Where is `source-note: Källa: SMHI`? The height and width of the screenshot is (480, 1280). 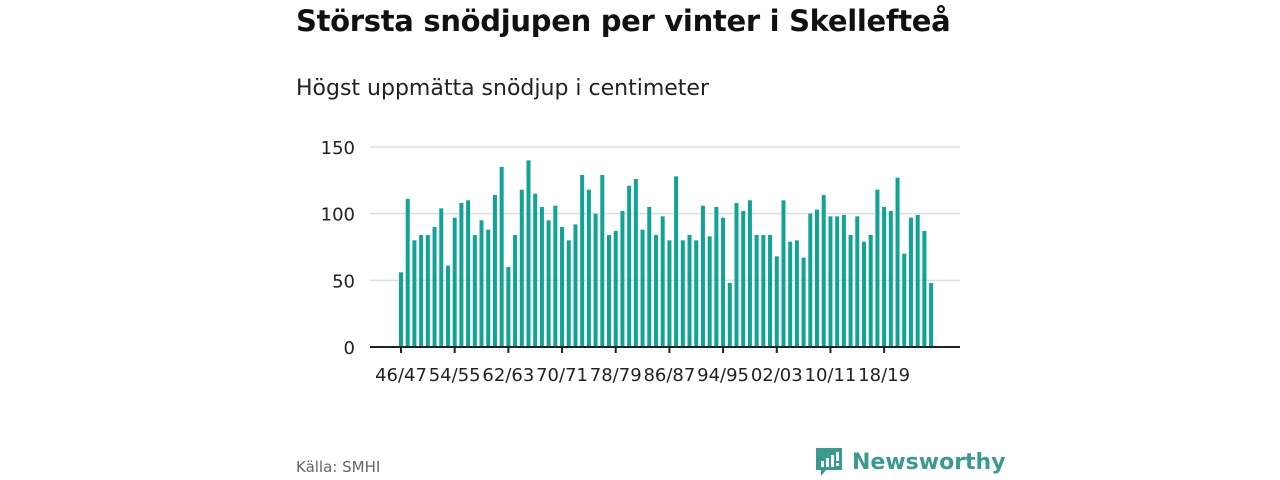 source-note: Källa: SMHI is located at coordinates (338, 467).